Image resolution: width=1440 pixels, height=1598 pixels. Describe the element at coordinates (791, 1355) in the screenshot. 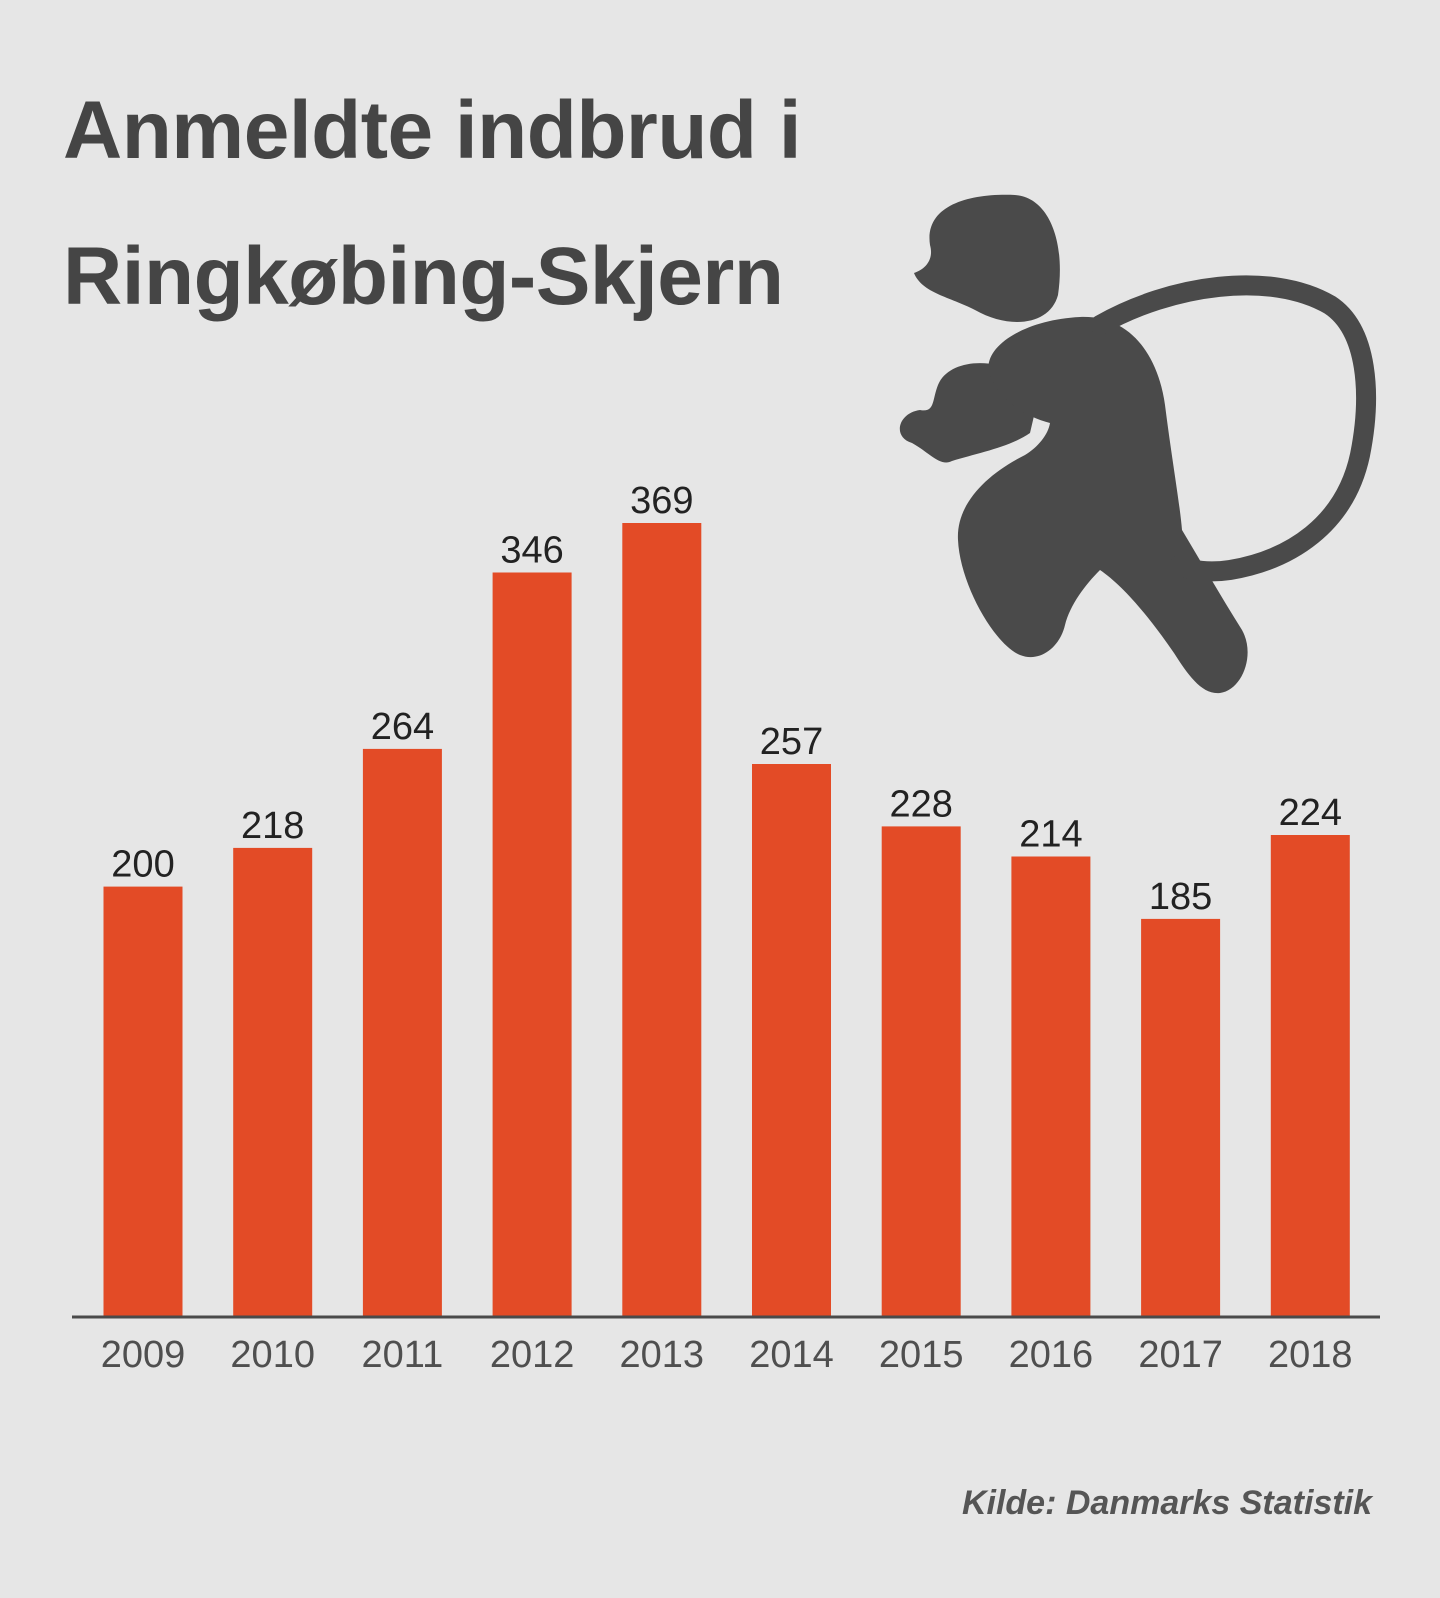

I see `x-tick-label-2014: 2014` at that location.